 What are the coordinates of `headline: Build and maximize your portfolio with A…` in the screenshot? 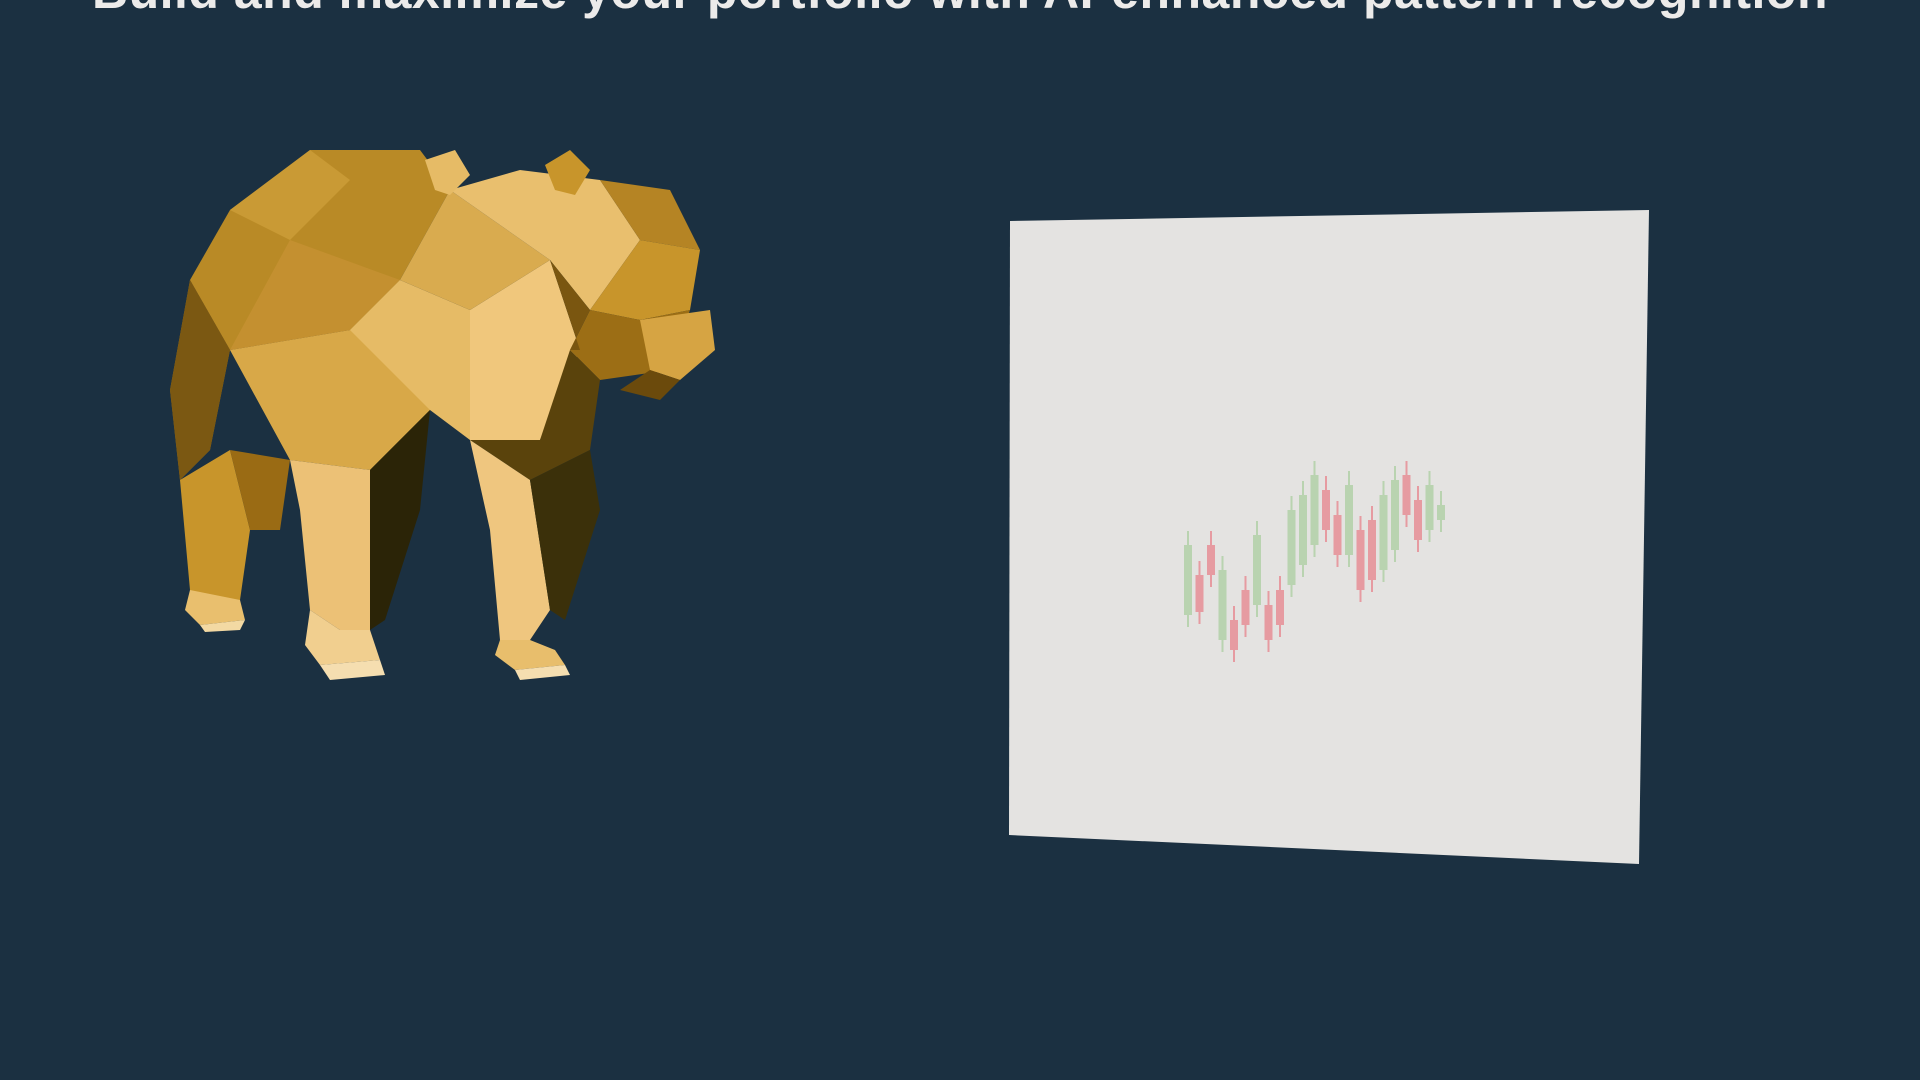 It's located at (960, 10).